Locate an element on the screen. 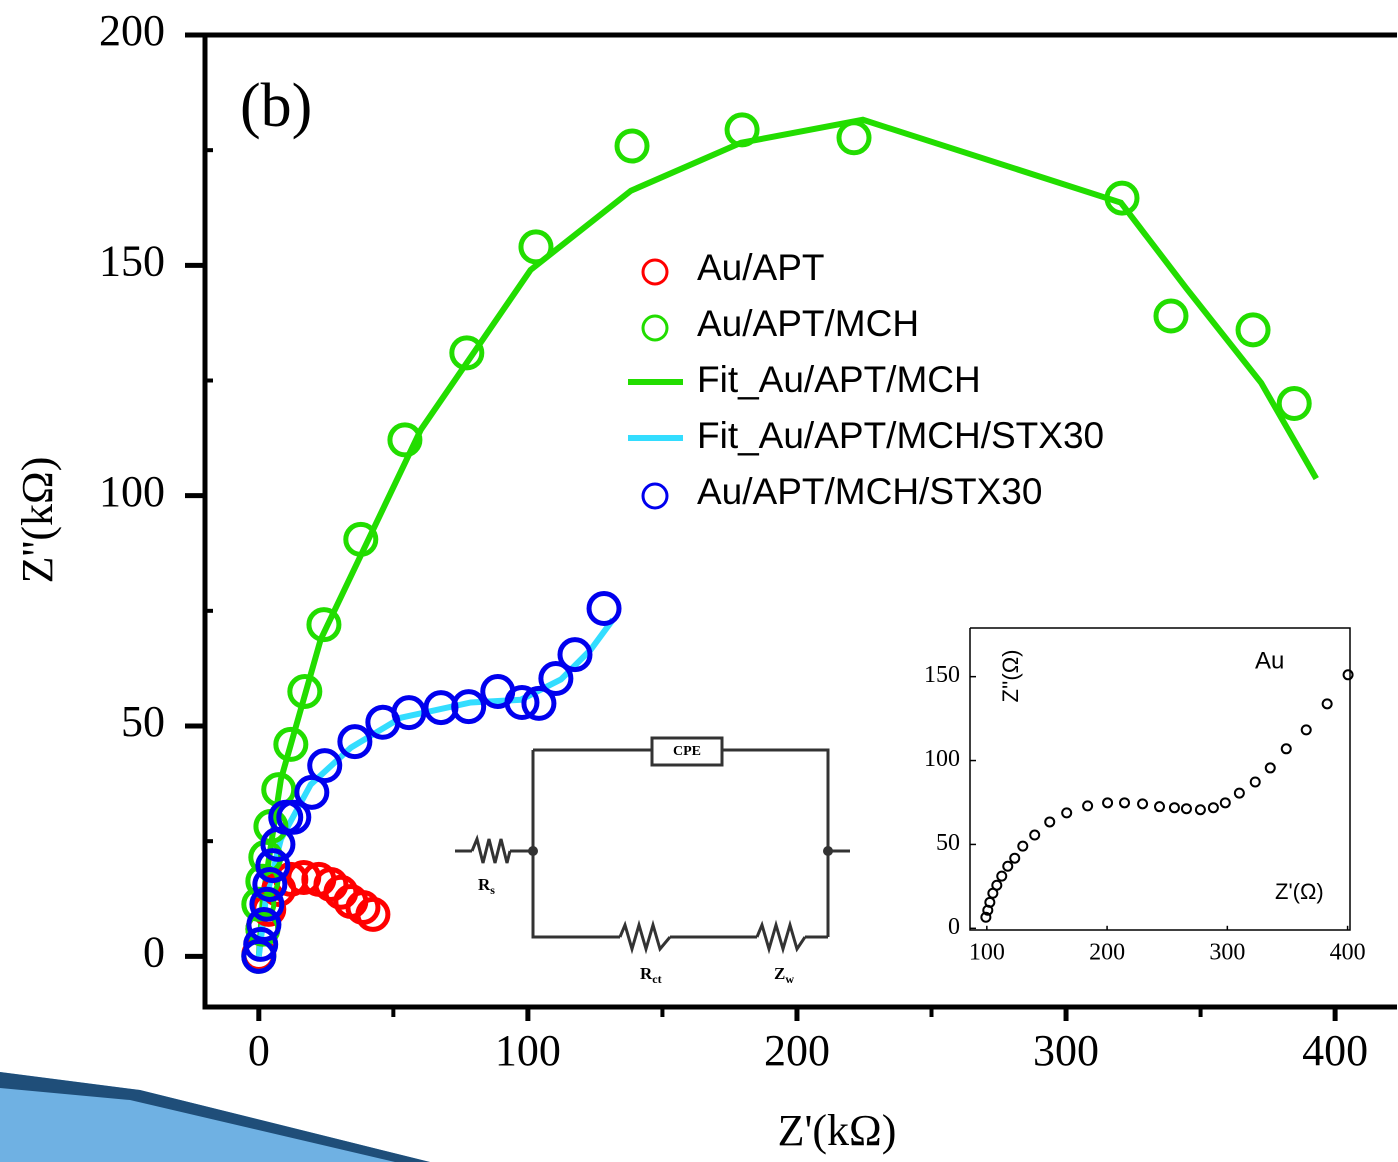 Image resolution: width=1398 pixels, height=1162 pixels. cpe-label: CPE is located at coordinates (687, 751).